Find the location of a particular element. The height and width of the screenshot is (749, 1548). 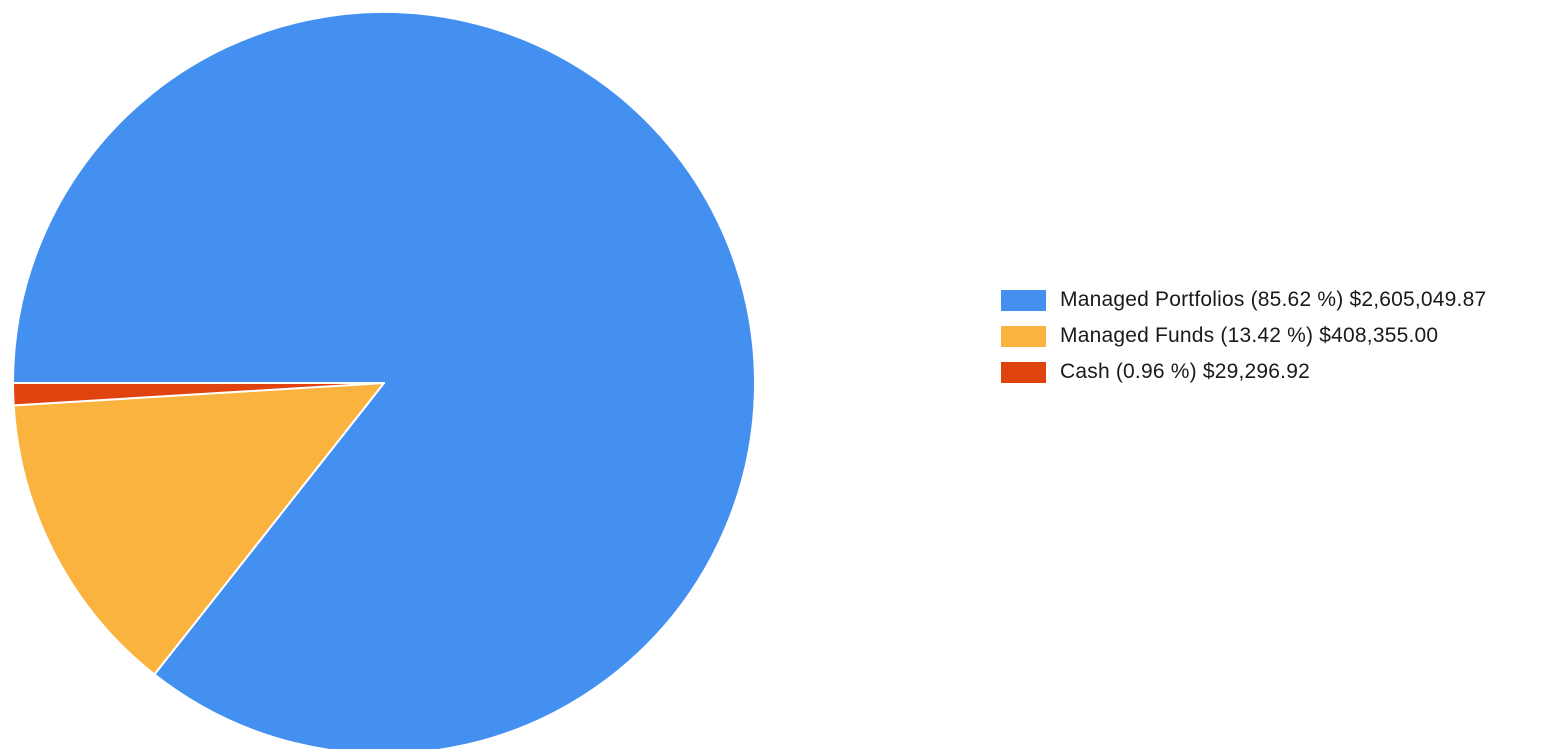

legend-item: Managed Funds (13.42 %) $408,355.00 is located at coordinates (1243, 336).